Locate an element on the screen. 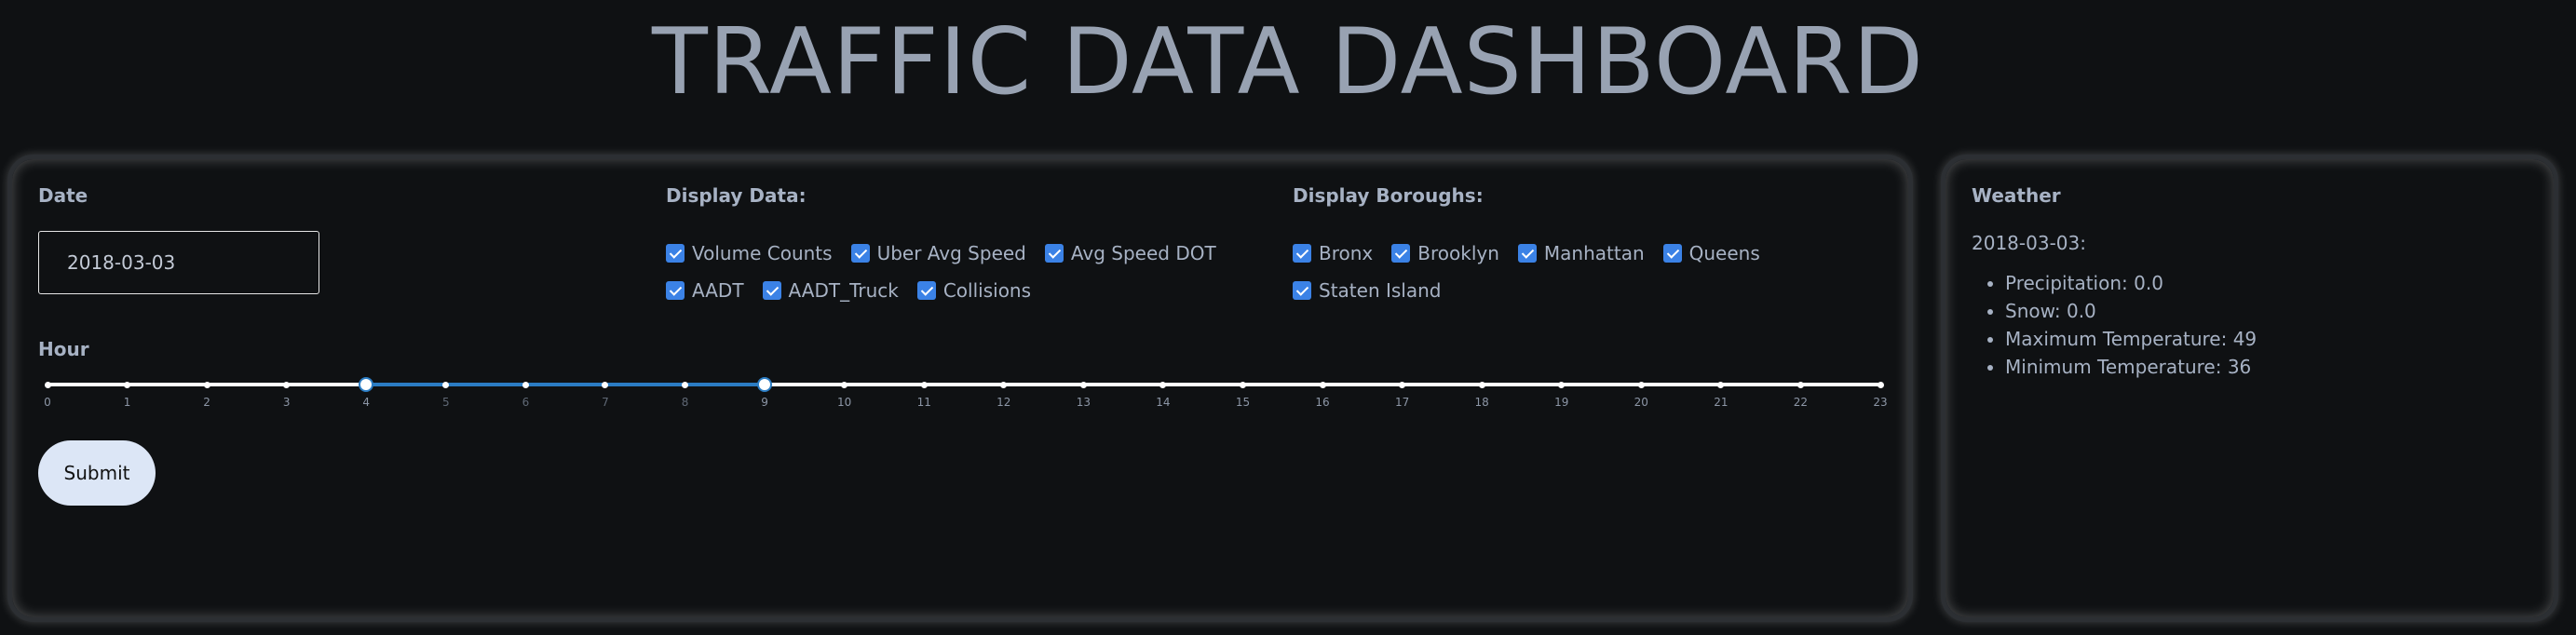 Image resolution: width=2576 pixels, height=635 pixels. checkbox-aadt-truck: AADT_Truck is located at coordinates (830, 290).